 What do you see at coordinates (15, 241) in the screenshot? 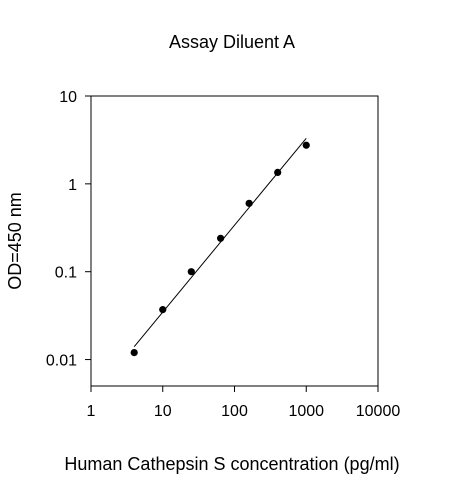
I see `y-axis-label: OD=450 nm` at bounding box center [15, 241].